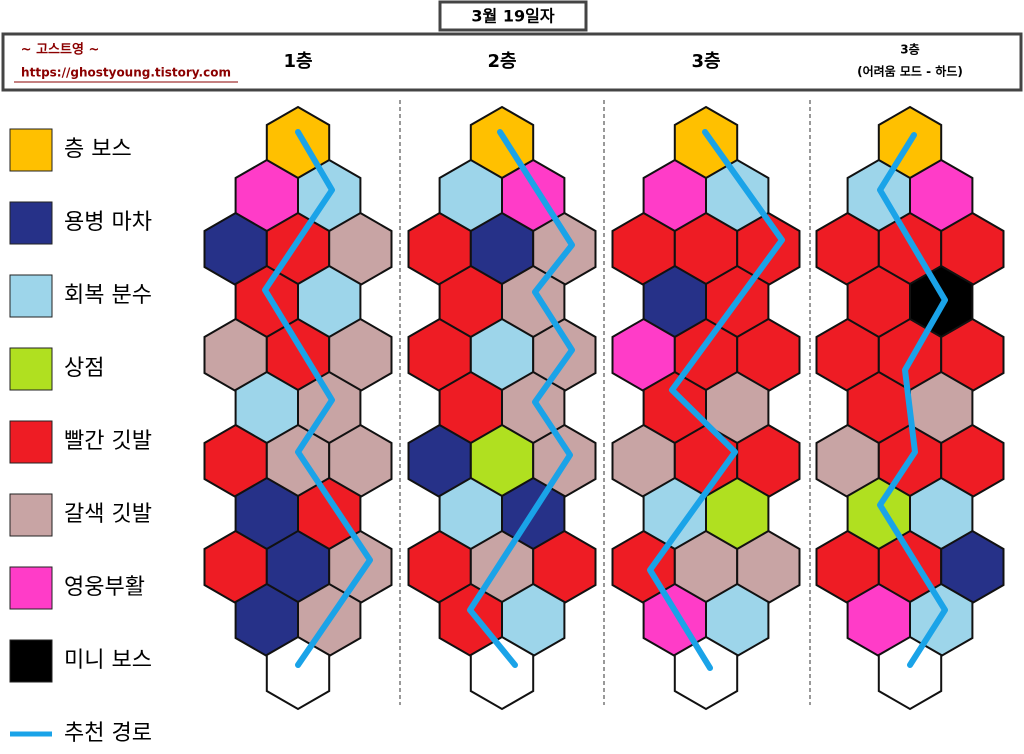 The image size is (1024, 754). What do you see at coordinates (104, 587) in the screenshot?
I see `legend-label: 영웅부활` at bounding box center [104, 587].